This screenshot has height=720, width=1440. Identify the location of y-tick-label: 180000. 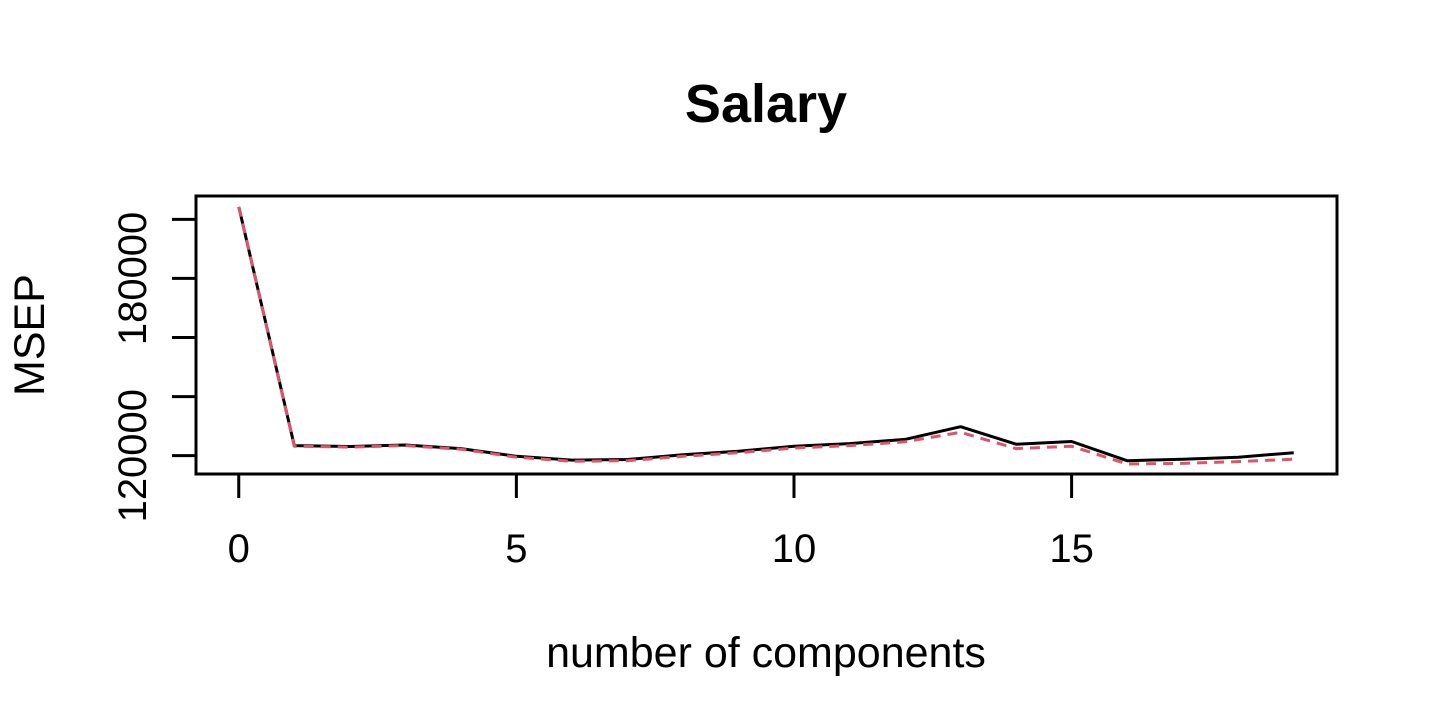
(133, 278).